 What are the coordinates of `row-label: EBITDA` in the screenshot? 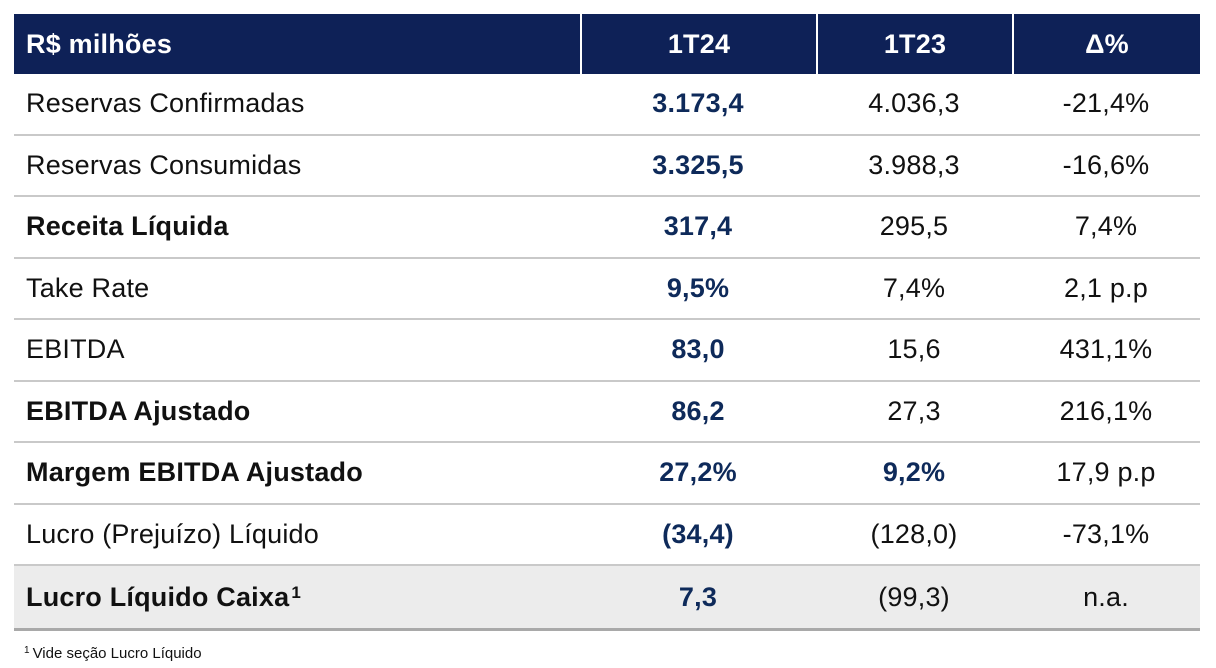 It's located at (75, 349).